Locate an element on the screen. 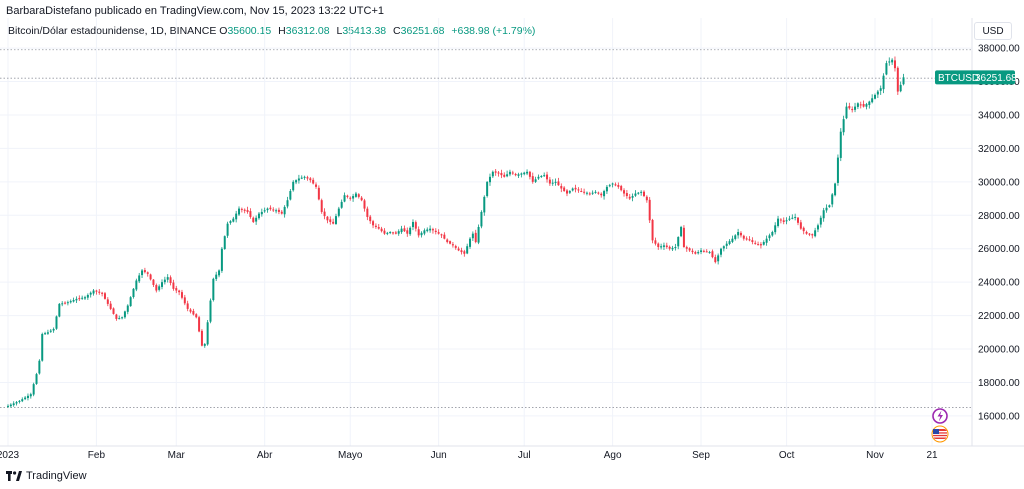  currency-button: USD is located at coordinates (993, 31).